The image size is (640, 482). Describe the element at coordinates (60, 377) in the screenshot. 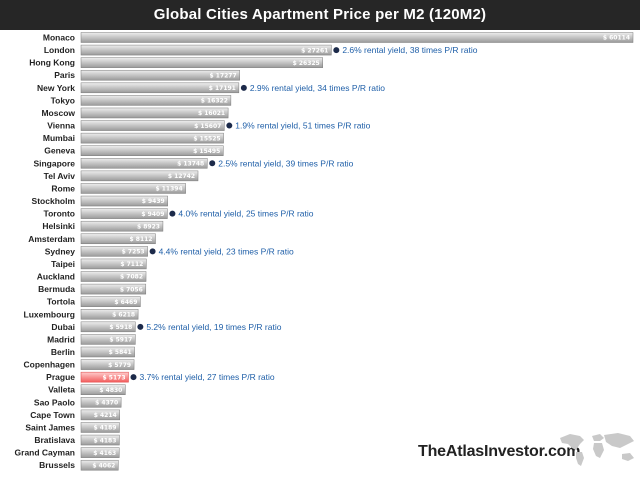

I see `category-label: Prague` at that location.